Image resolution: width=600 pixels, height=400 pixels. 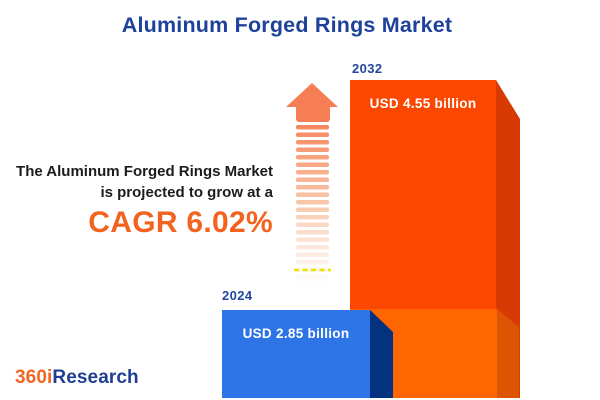 I want to click on bar-2024-year-label: 2024, so click(x=237, y=295).